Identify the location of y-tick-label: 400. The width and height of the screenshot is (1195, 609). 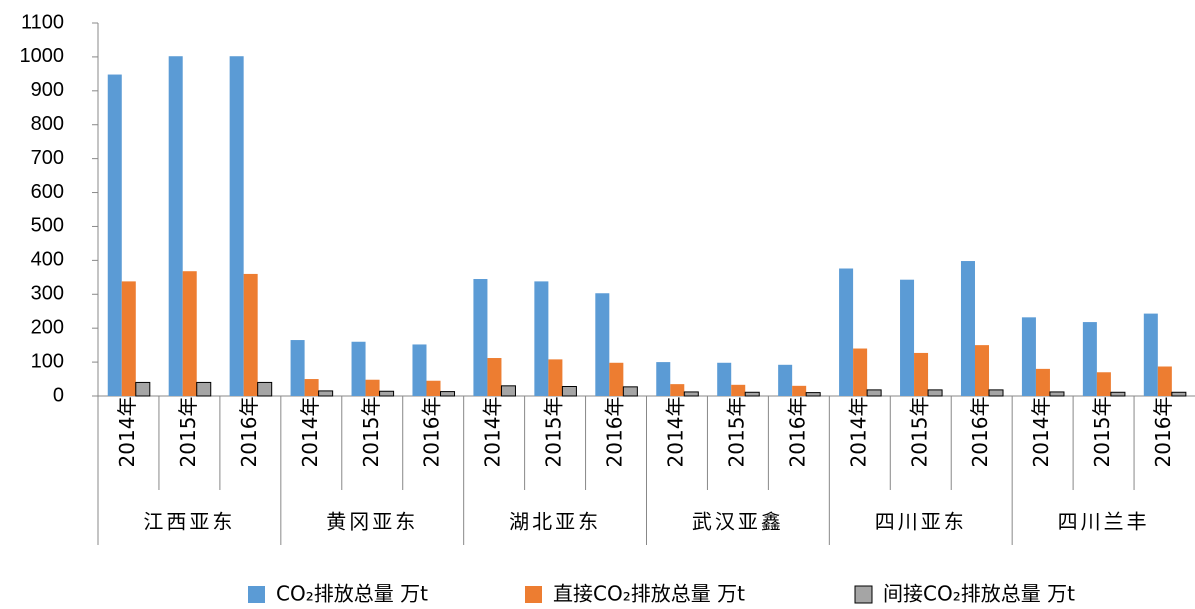
(47, 260).